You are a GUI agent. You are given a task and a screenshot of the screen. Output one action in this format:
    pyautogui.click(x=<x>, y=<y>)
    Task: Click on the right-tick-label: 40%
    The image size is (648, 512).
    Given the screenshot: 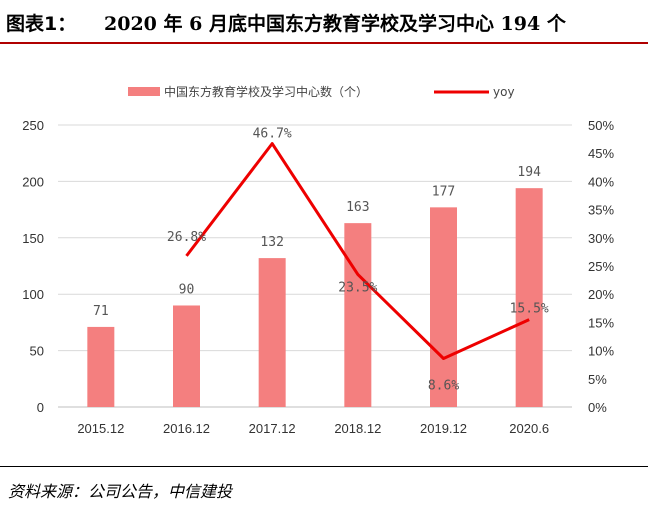 What is the action you would take?
    pyautogui.click(x=601, y=181)
    